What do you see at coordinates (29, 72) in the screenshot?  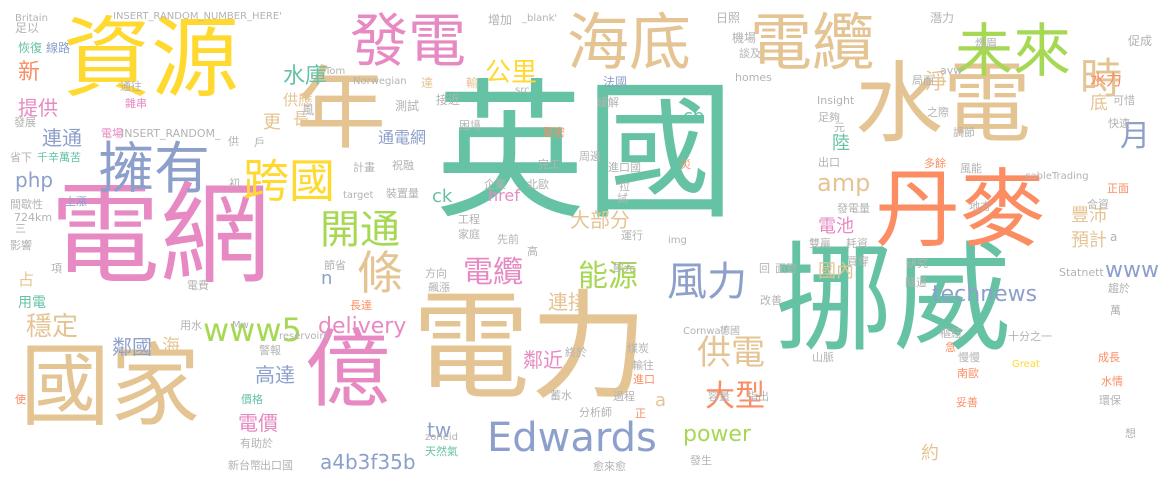 I see `word-w055: 新` at bounding box center [29, 72].